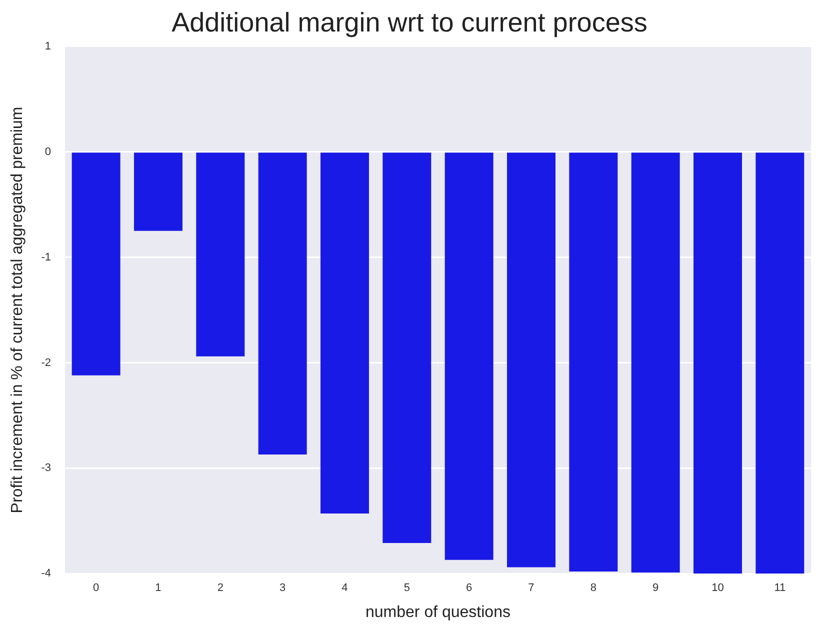  What do you see at coordinates (780, 588) in the screenshot?
I see `x-tick-label: 11` at bounding box center [780, 588].